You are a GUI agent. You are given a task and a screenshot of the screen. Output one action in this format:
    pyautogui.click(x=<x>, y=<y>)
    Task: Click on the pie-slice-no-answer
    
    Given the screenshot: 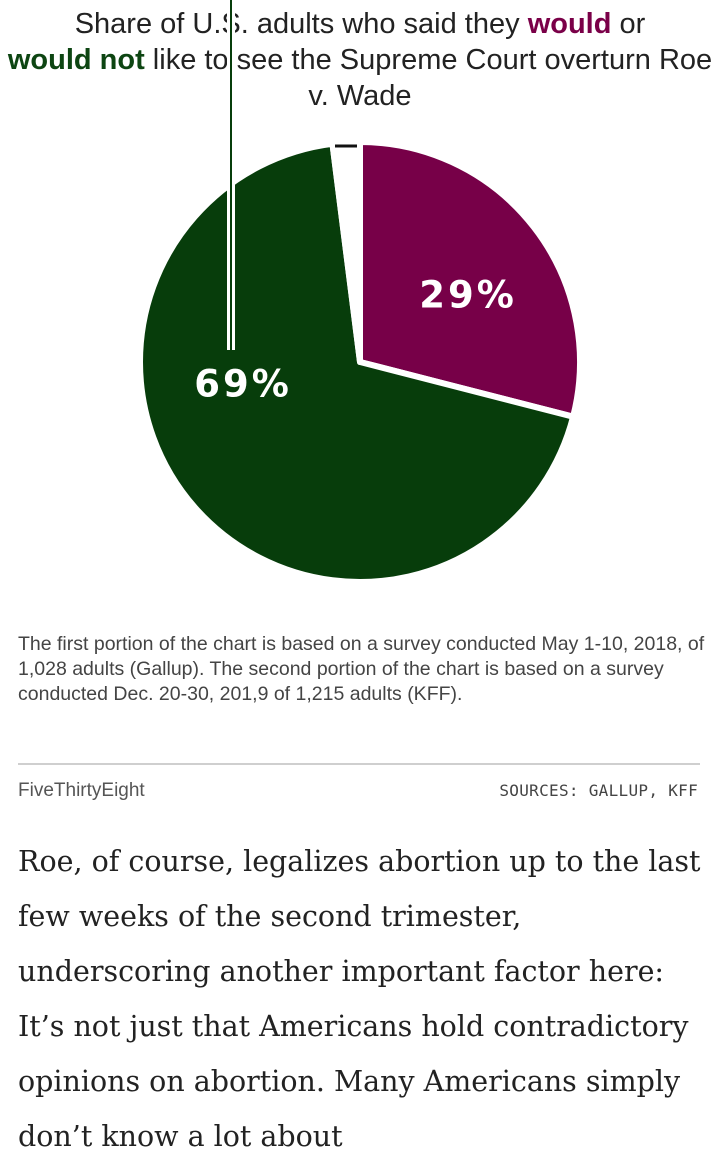 What is the action you would take?
    pyautogui.click(x=346, y=252)
    